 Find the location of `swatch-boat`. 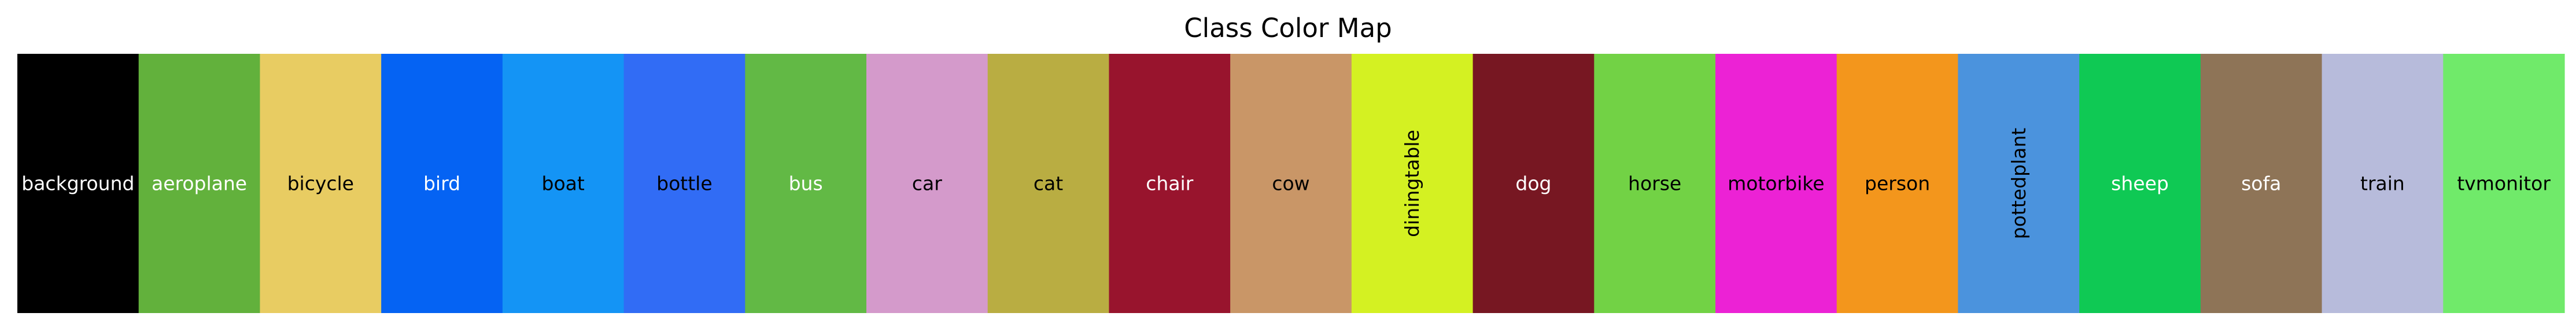

swatch-boat is located at coordinates (563, 183).